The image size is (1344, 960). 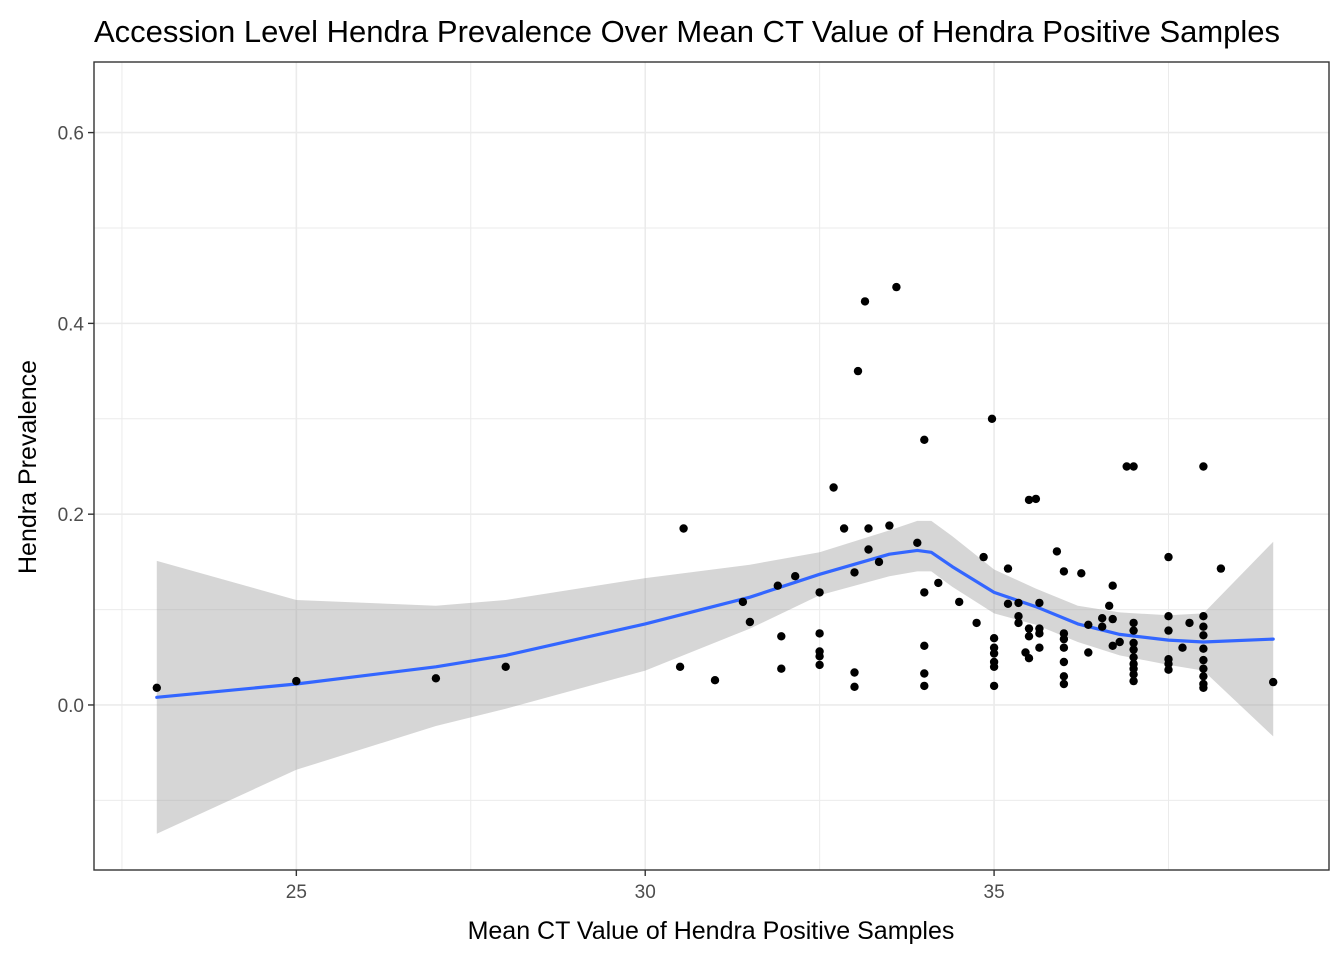 What do you see at coordinates (71, 515) in the screenshot?
I see `y-tick-label: 0.2` at bounding box center [71, 515].